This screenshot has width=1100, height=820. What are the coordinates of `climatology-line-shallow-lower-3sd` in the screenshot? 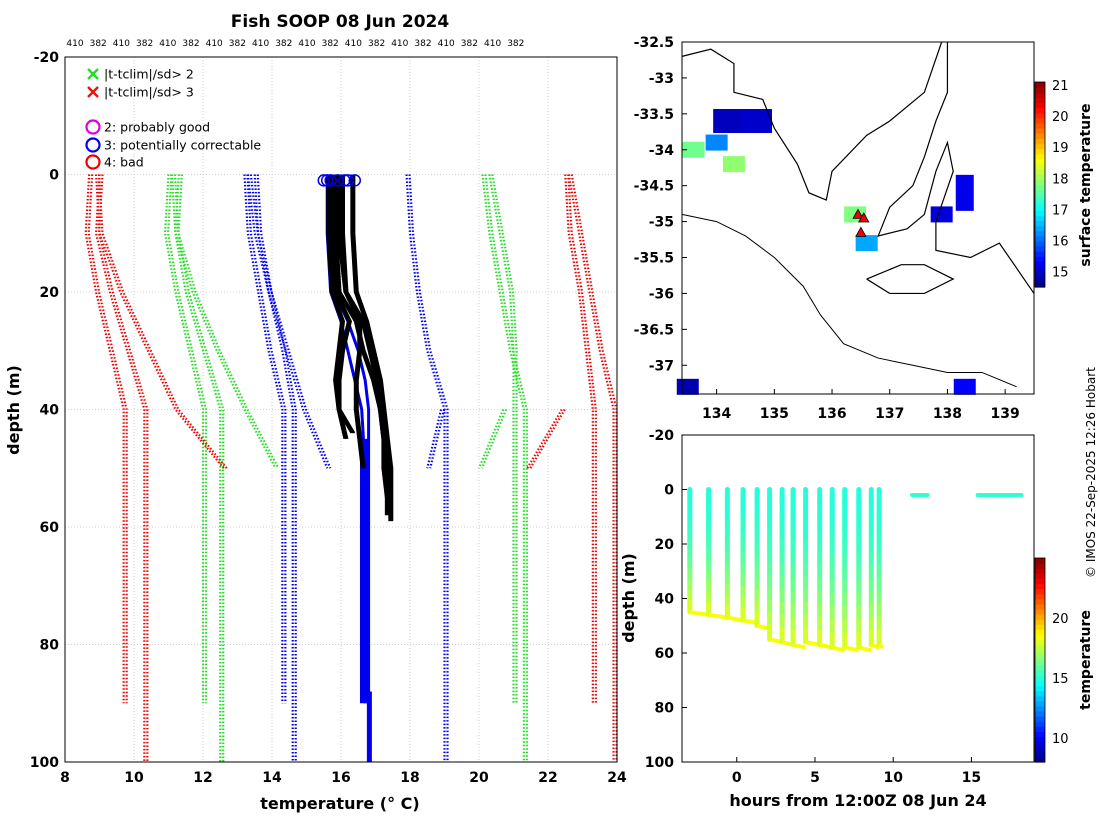 It's located at (159, 321).